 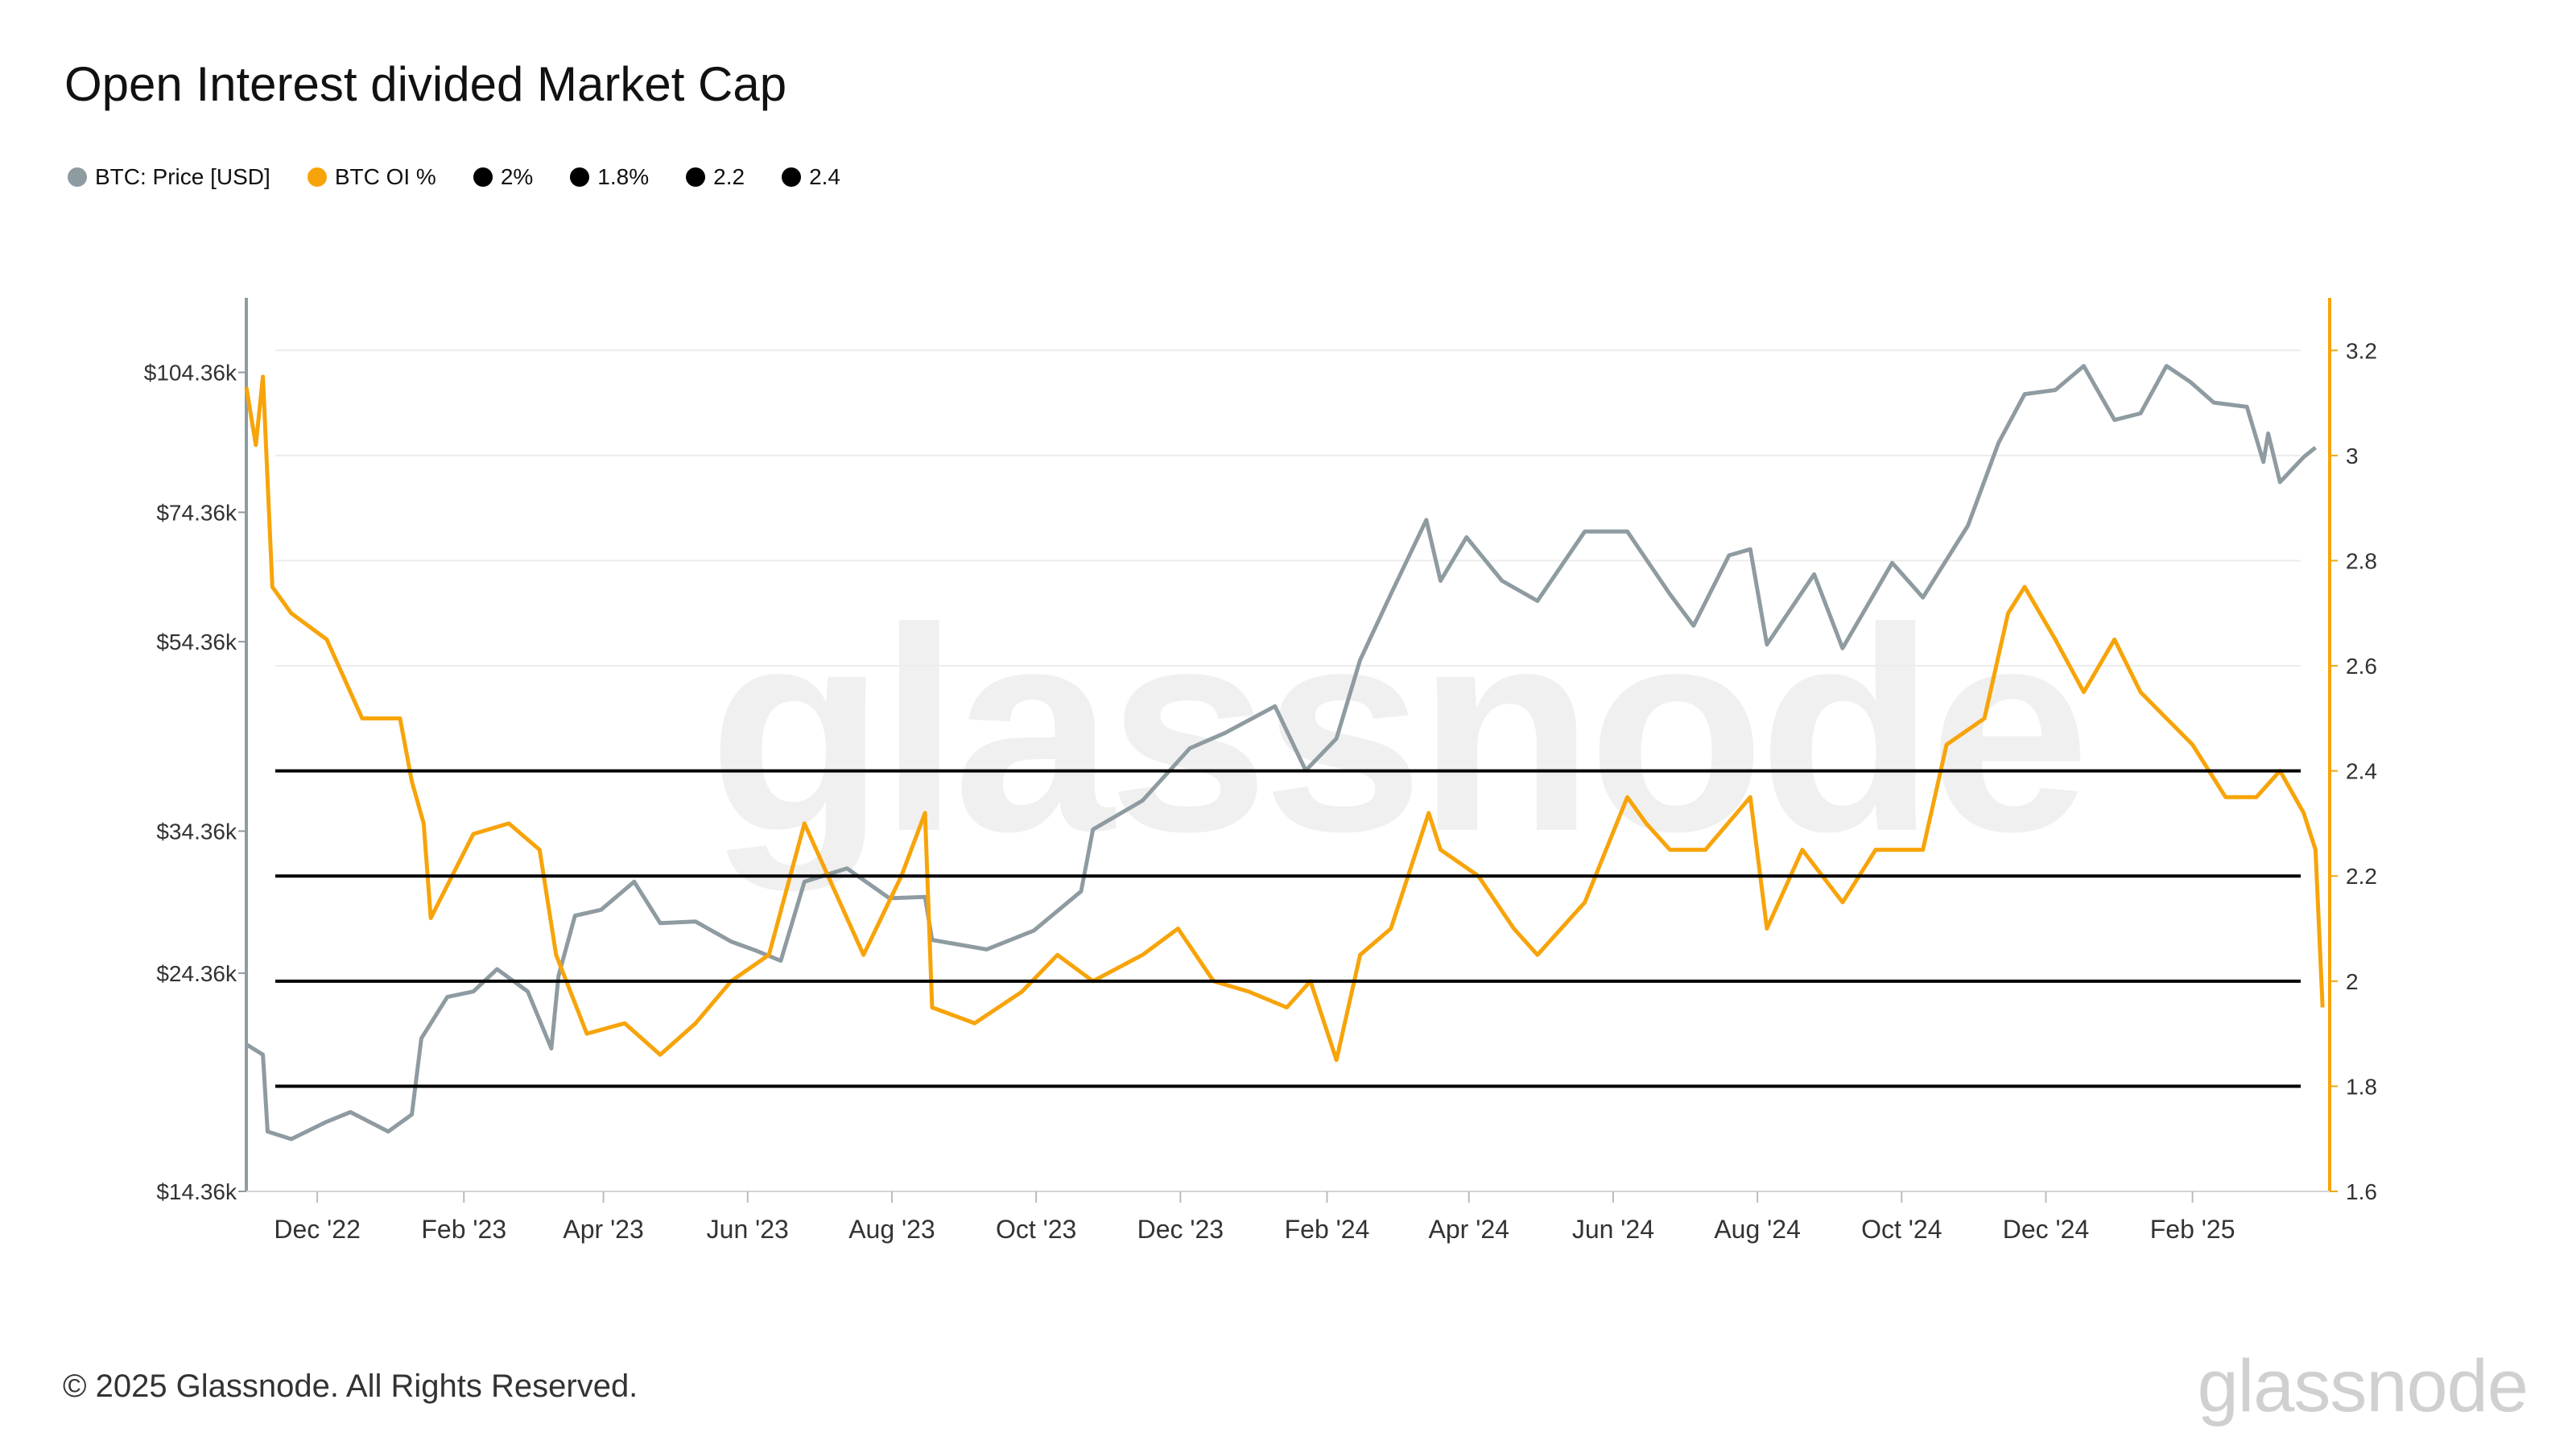 What do you see at coordinates (2352, 456) in the screenshot?
I see `y-right-tick-label: 3` at bounding box center [2352, 456].